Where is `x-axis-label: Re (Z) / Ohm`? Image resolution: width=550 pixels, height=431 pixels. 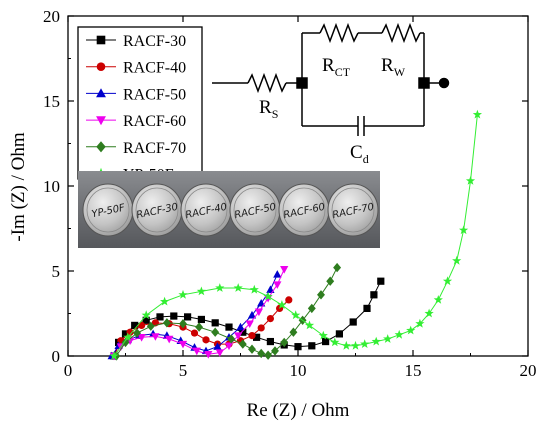
x-axis-label: Re (Z) / Ohm is located at coordinates (298, 410).